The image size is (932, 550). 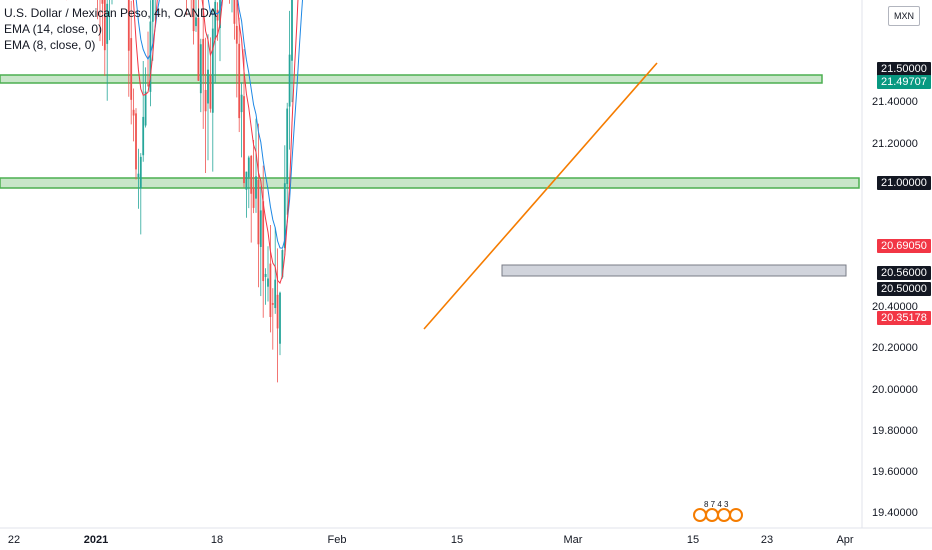 I want to click on y-tick-3: 20.00000, so click(x=895, y=390).